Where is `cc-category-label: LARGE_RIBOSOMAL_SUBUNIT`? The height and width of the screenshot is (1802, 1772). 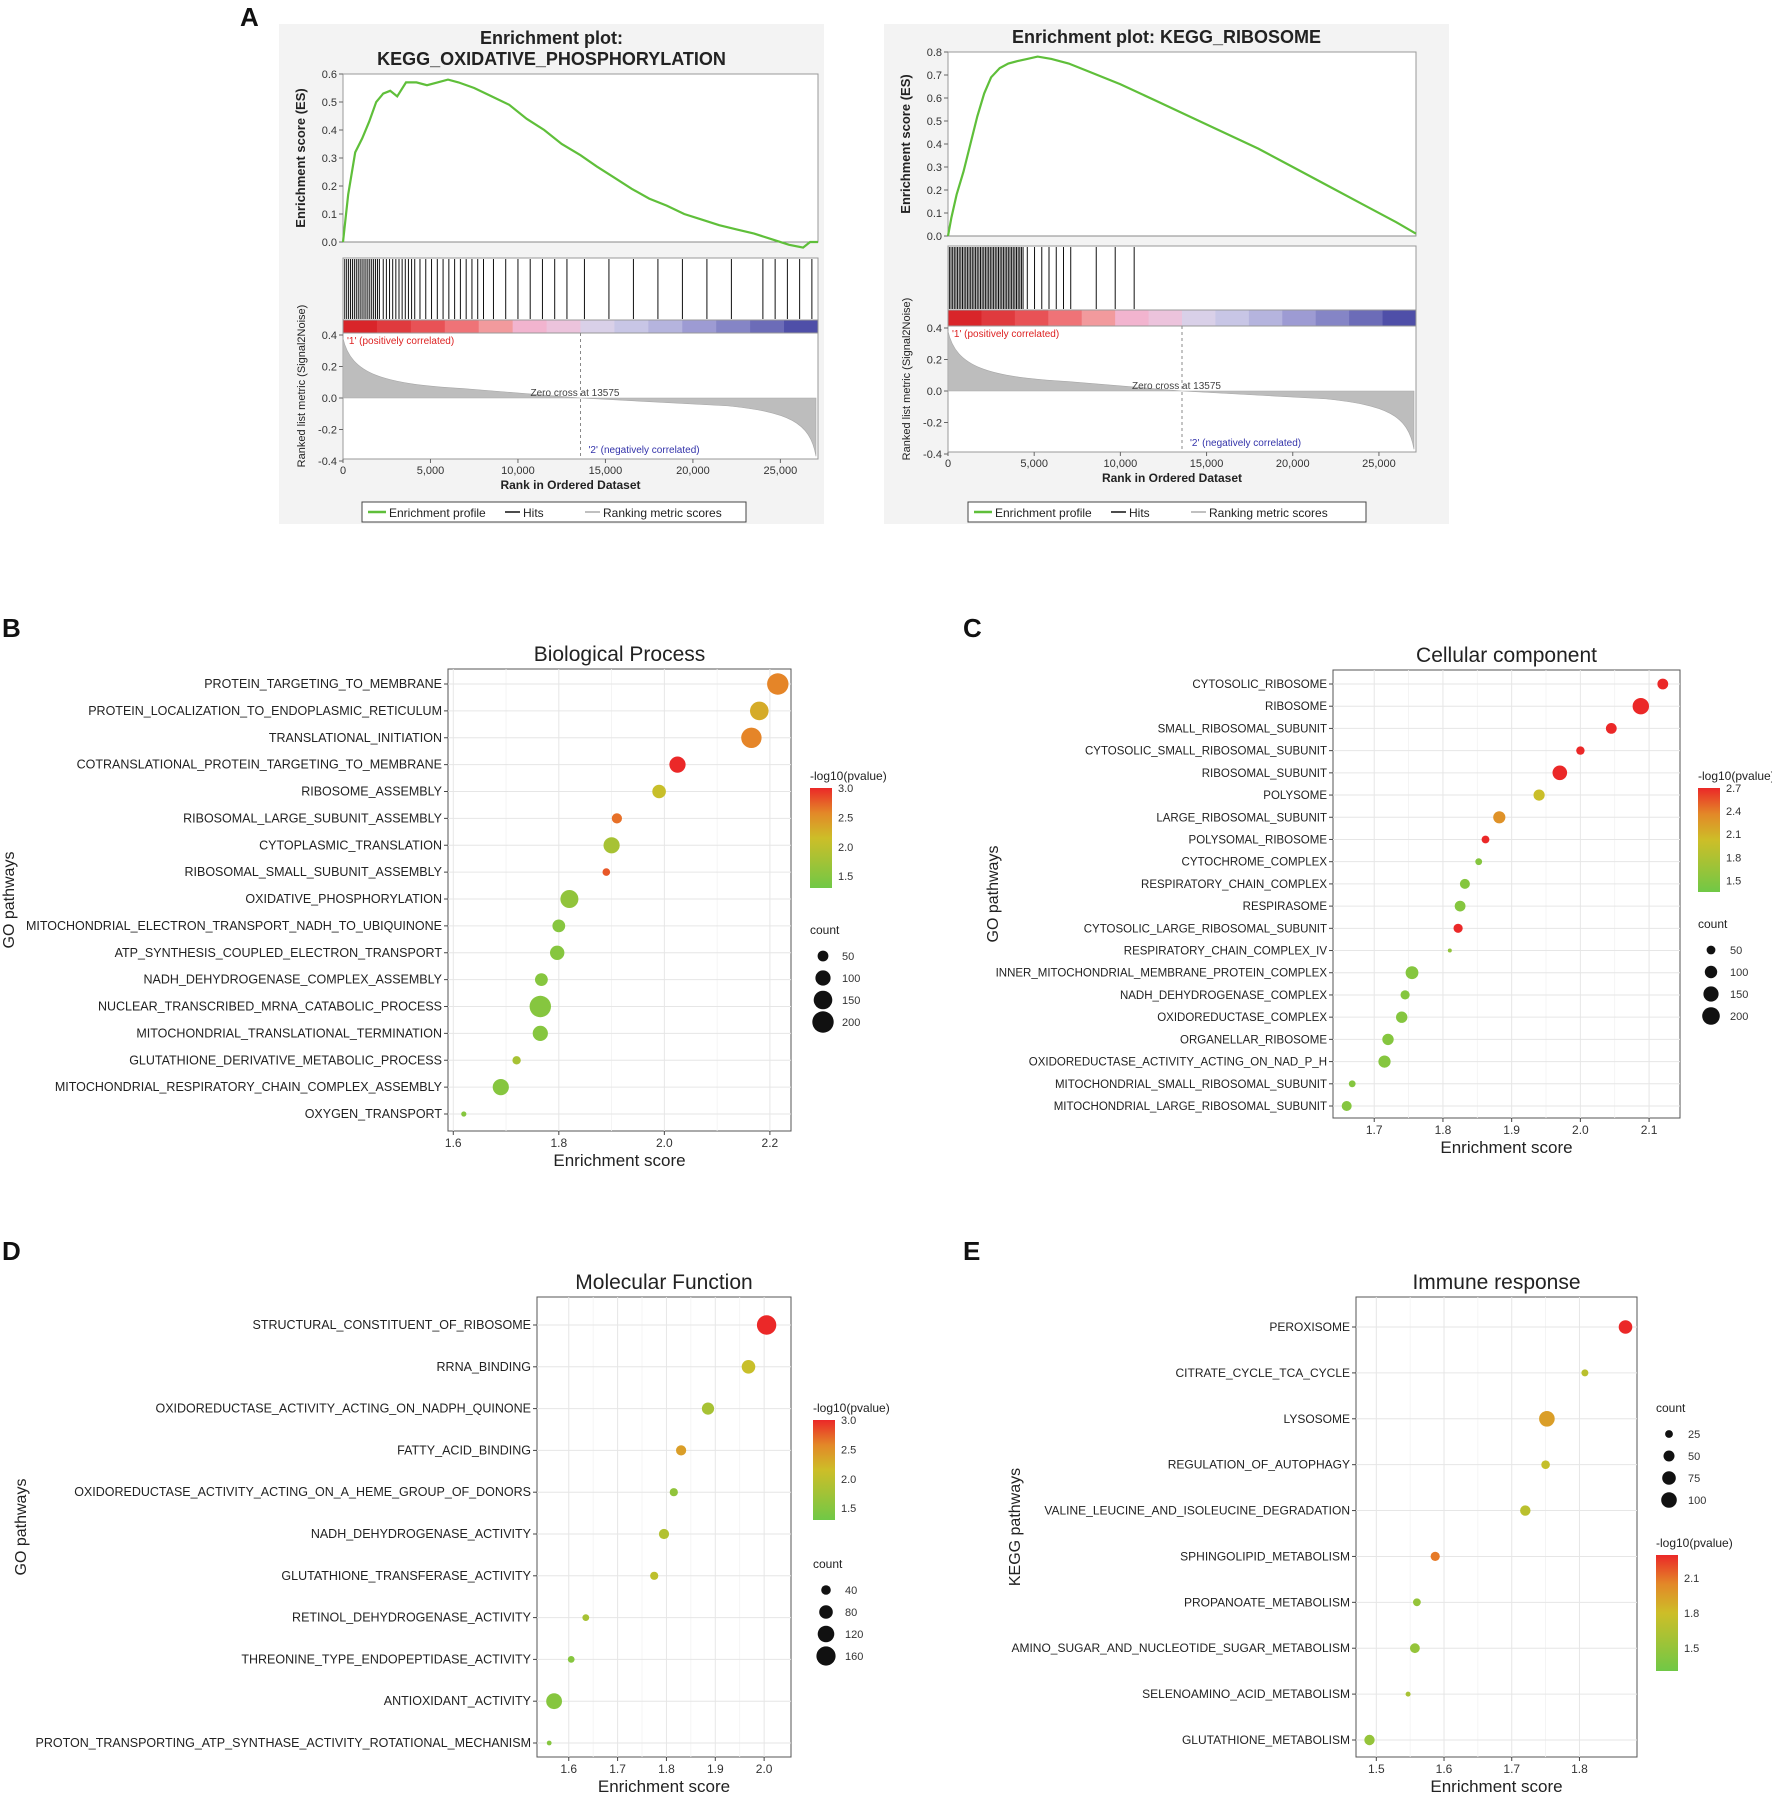 cc-category-label: LARGE_RIBOSOMAL_SUBUNIT is located at coordinates (1241, 818).